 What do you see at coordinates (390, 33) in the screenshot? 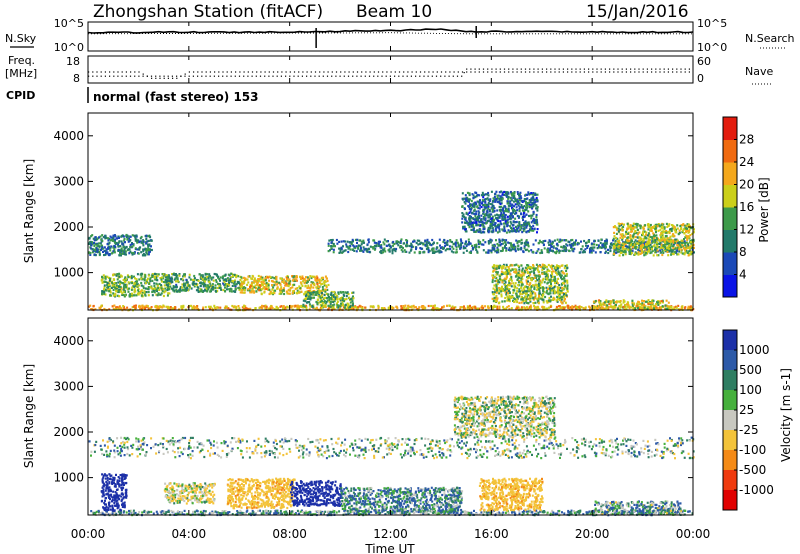
I see `nsky-series-nsearch` at bounding box center [390, 33].